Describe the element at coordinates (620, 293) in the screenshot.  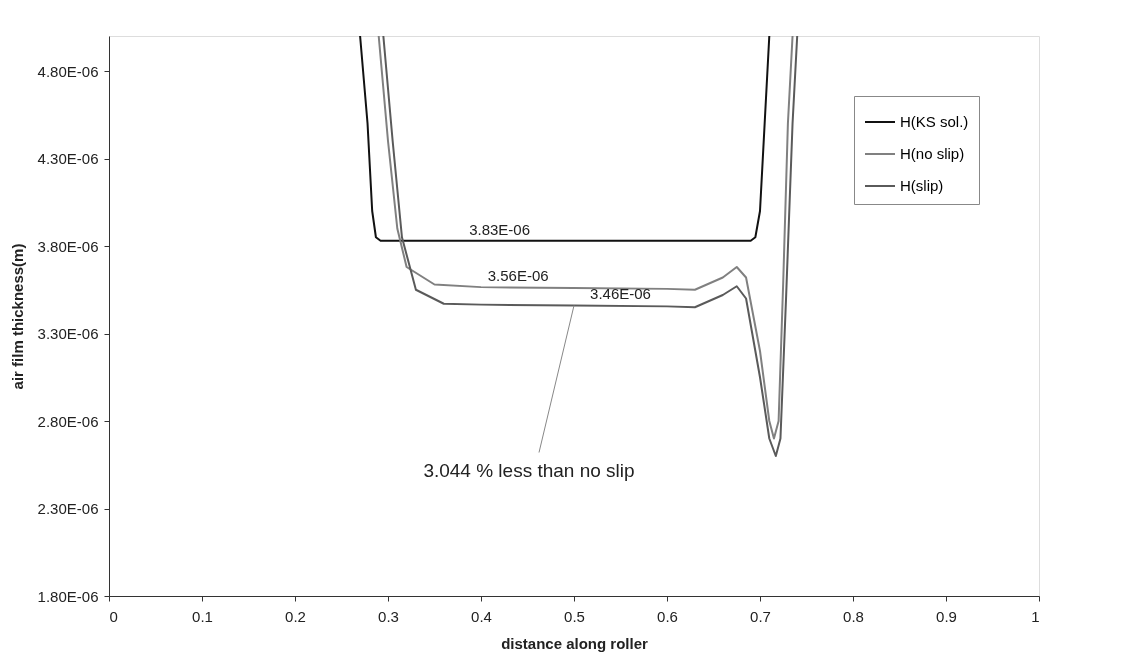
I see `annotation: 3.46E-06` at that location.